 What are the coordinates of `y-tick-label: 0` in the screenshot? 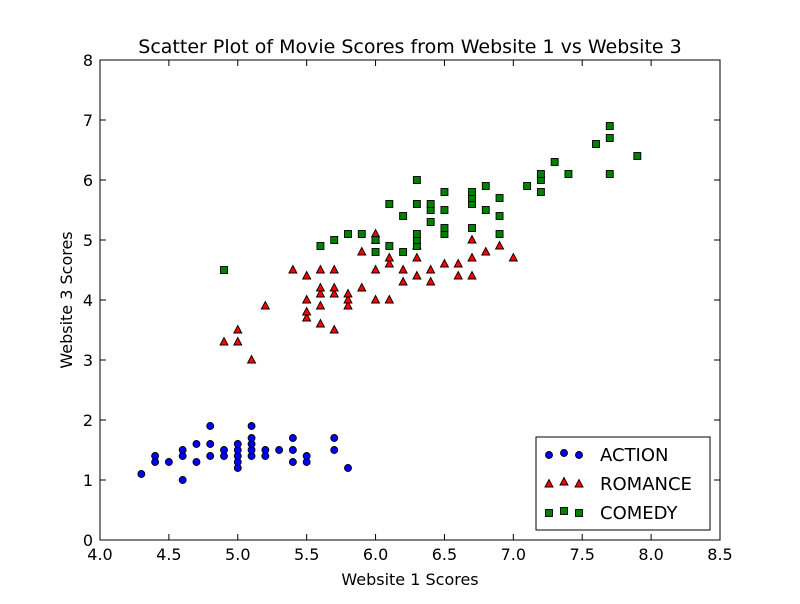 It's located at (88, 540).